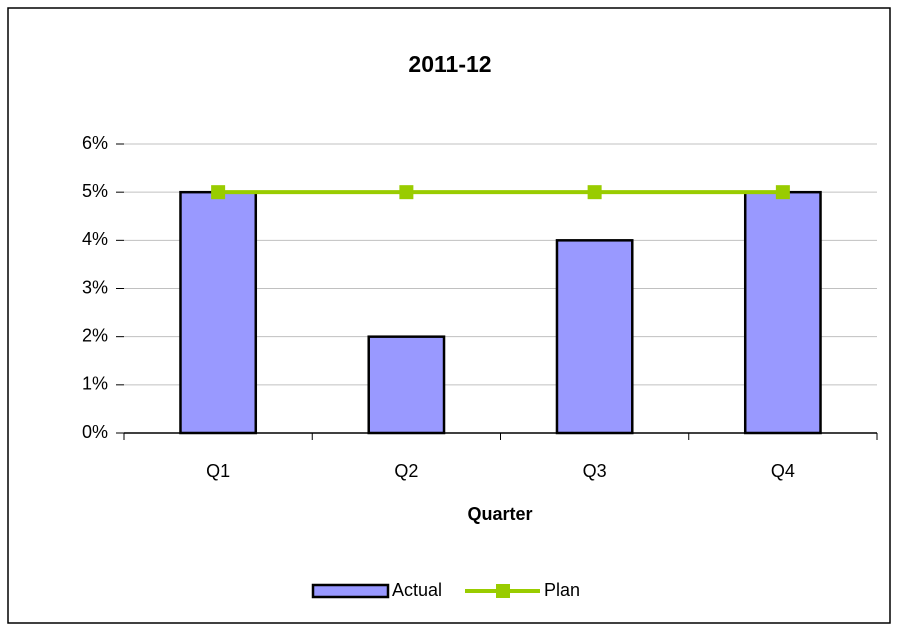 The width and height of the screenshot is (901, 624). What do you see at coordinates (783, 471) in the screenshot?
I see `x-tick-label: Q4` at bounding box center [783, 471].